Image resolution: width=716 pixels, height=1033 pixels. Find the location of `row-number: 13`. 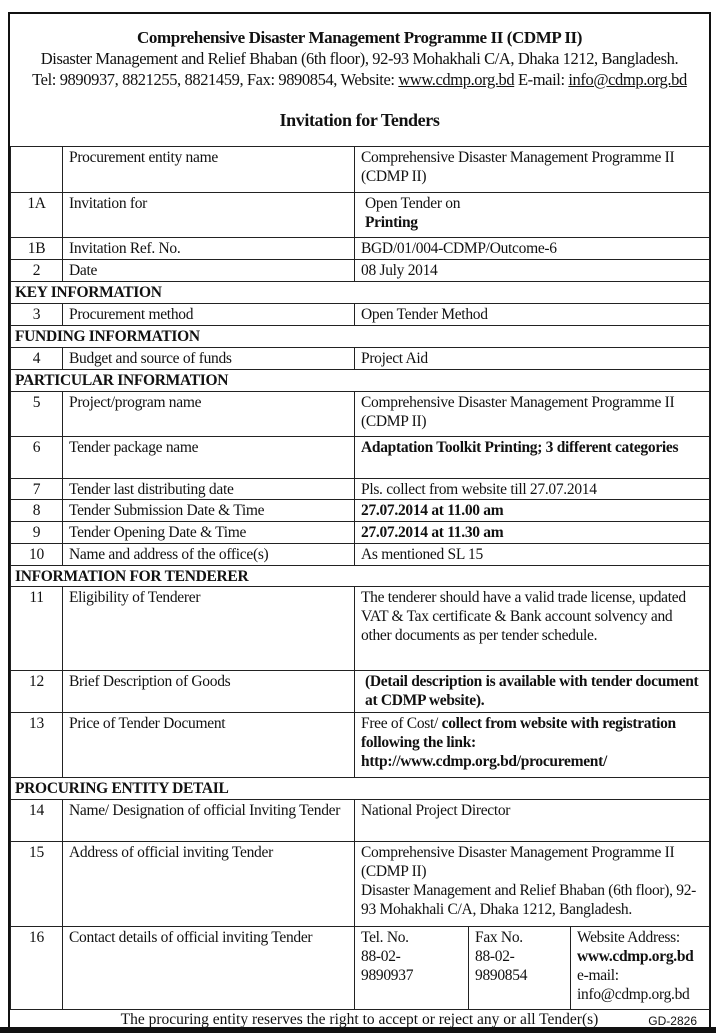

row-number: 13 is located at coordinates (36, 745).